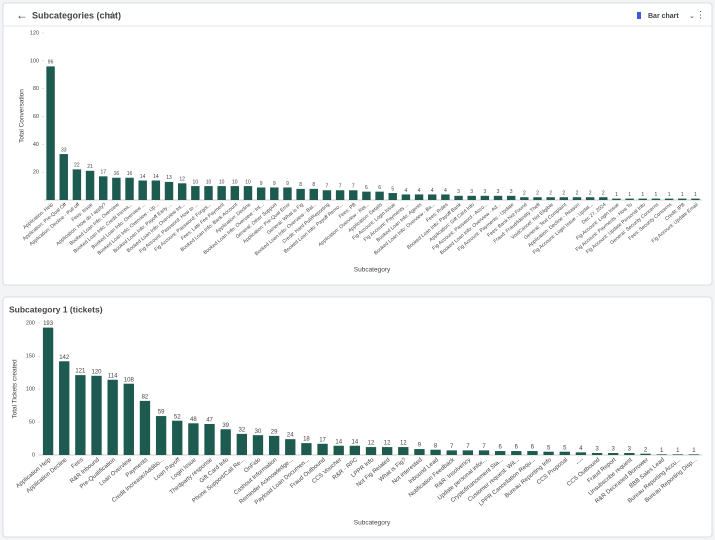 The height and width of the screenshot is (540, 715). Describe the element at coordinates (36, 117) in the screenshot. I see `y-tick-label: 60` at that location.